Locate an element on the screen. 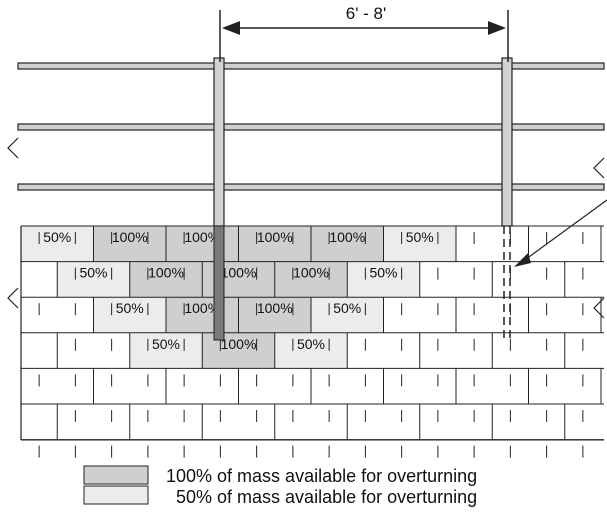 The width and height of the screenshot is (607, 518). post-left is located at coordinates (219, 199).